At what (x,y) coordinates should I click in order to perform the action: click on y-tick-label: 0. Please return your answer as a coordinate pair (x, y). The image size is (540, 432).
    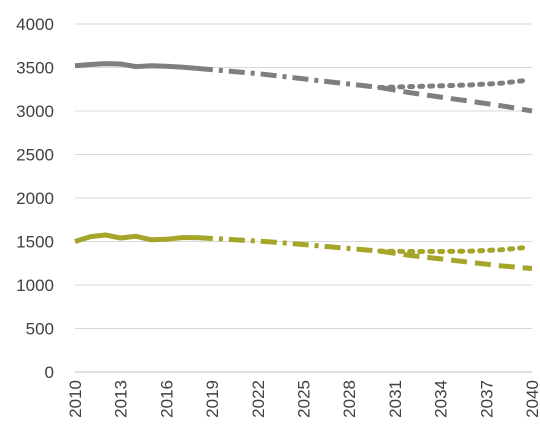
    Looking at the image, I should click on (49, 372).